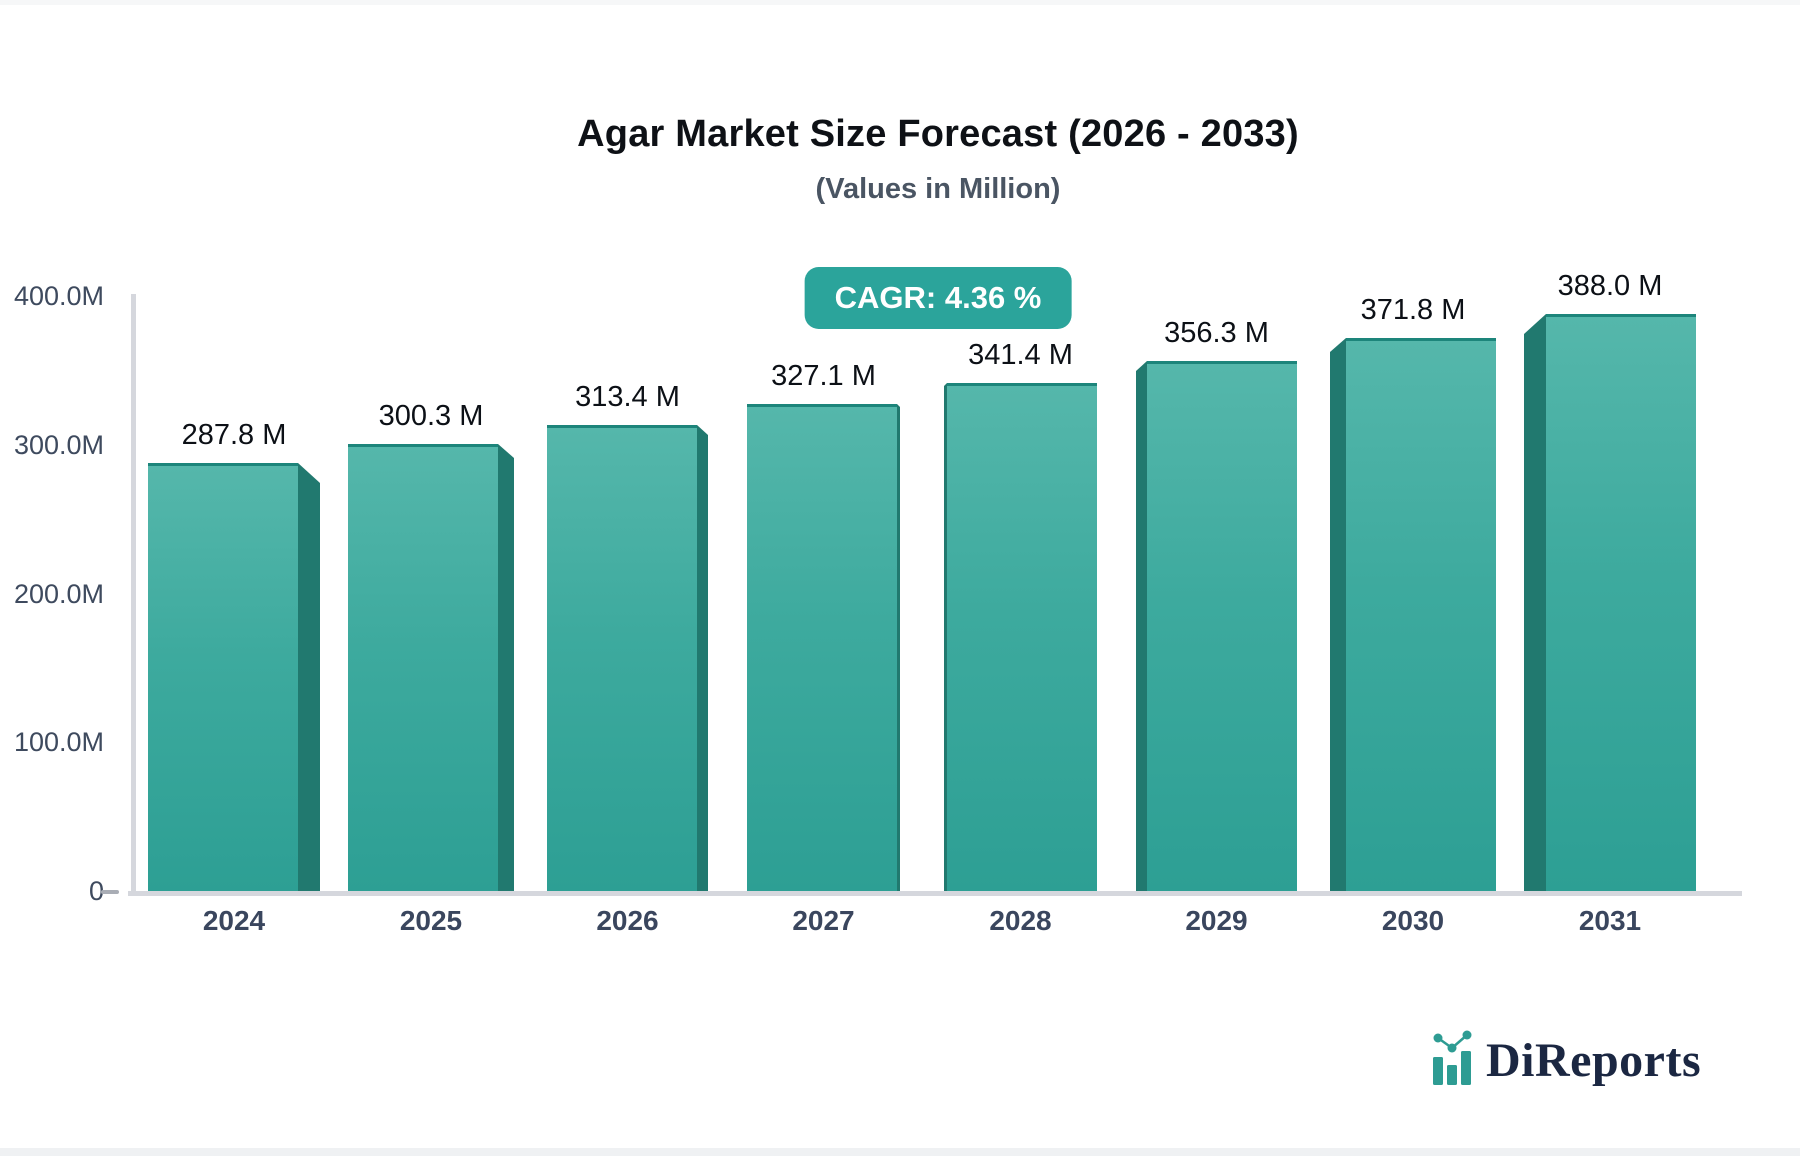  Describe the element at coordinates (431, 416) in the screenshot. I see `bar-value-label: 300.3 M` at that location.